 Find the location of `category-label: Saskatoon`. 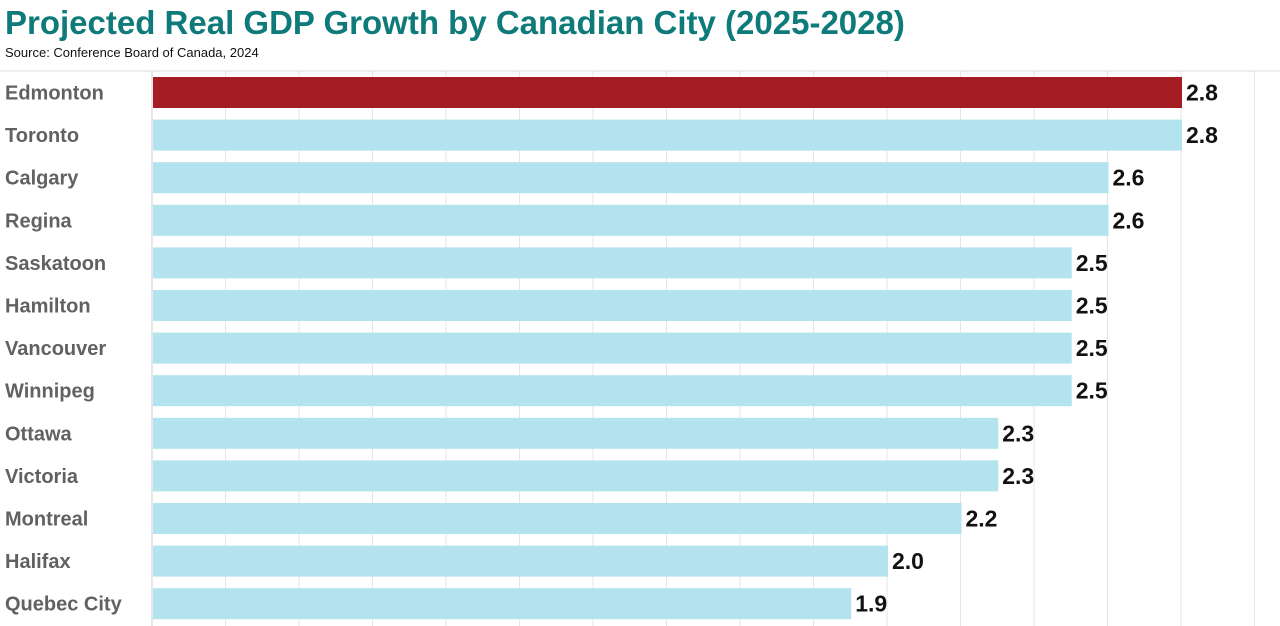

category-label: Saskatoon is located at coordinates (55, 264).